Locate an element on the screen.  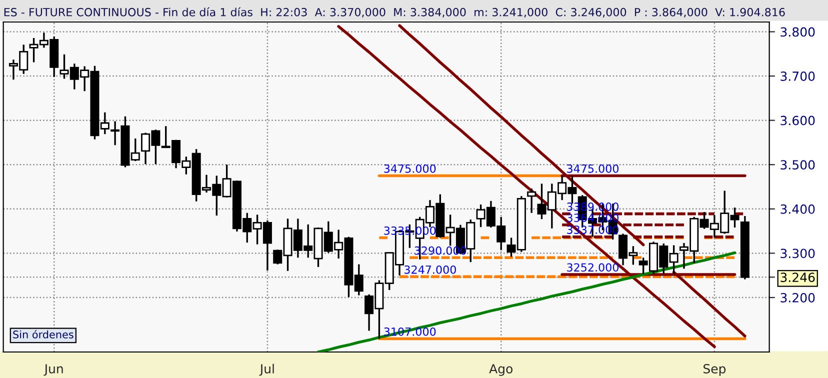
x-tick-label: Jul is located at coordinates (266, 370).